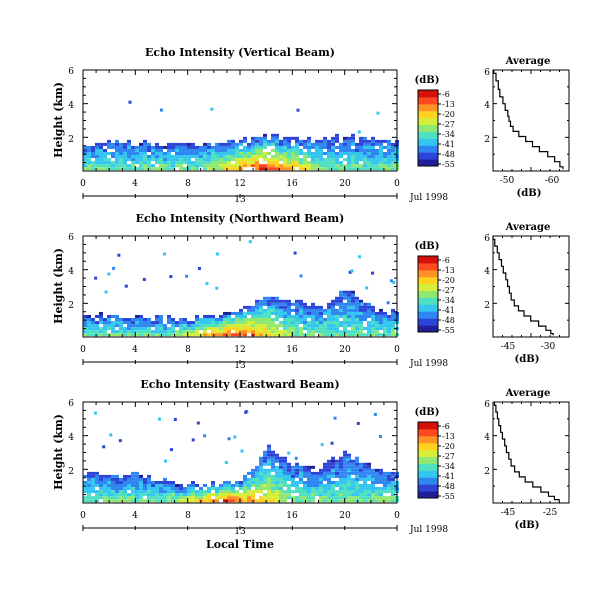  I want to click on y-tick-2: 2, so click(71, 140).